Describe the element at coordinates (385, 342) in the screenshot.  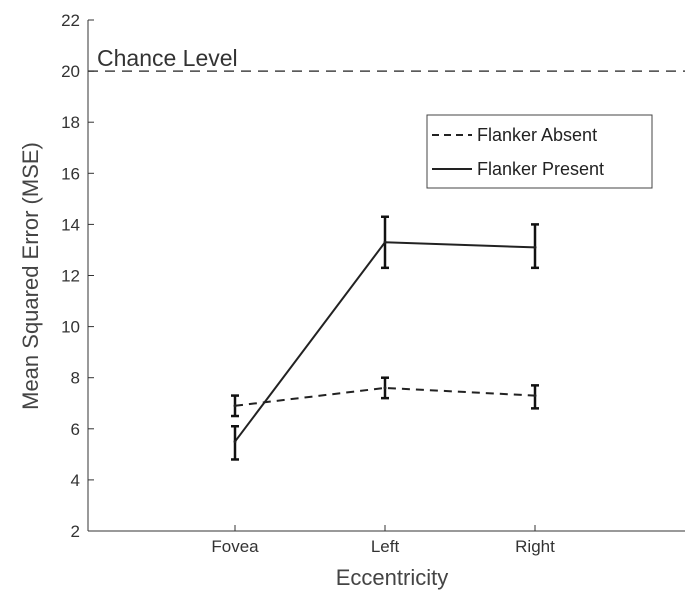
I see `series-line-flanker-present` at that location.